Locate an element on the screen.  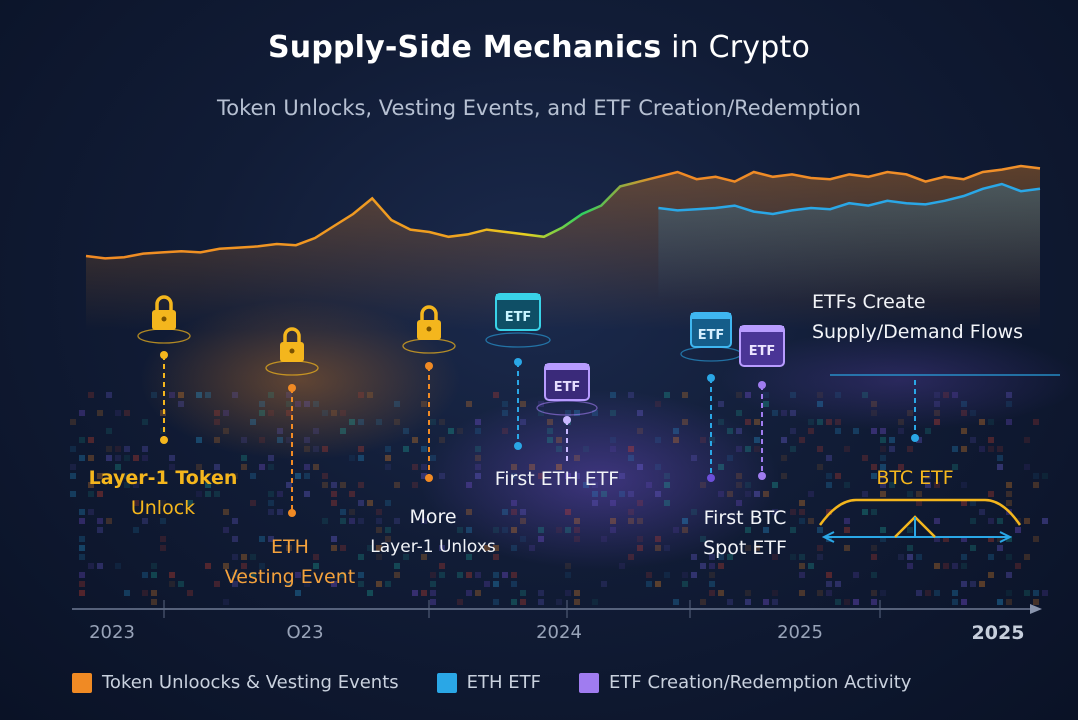
label-line: More is located at coordinates (433, 517).